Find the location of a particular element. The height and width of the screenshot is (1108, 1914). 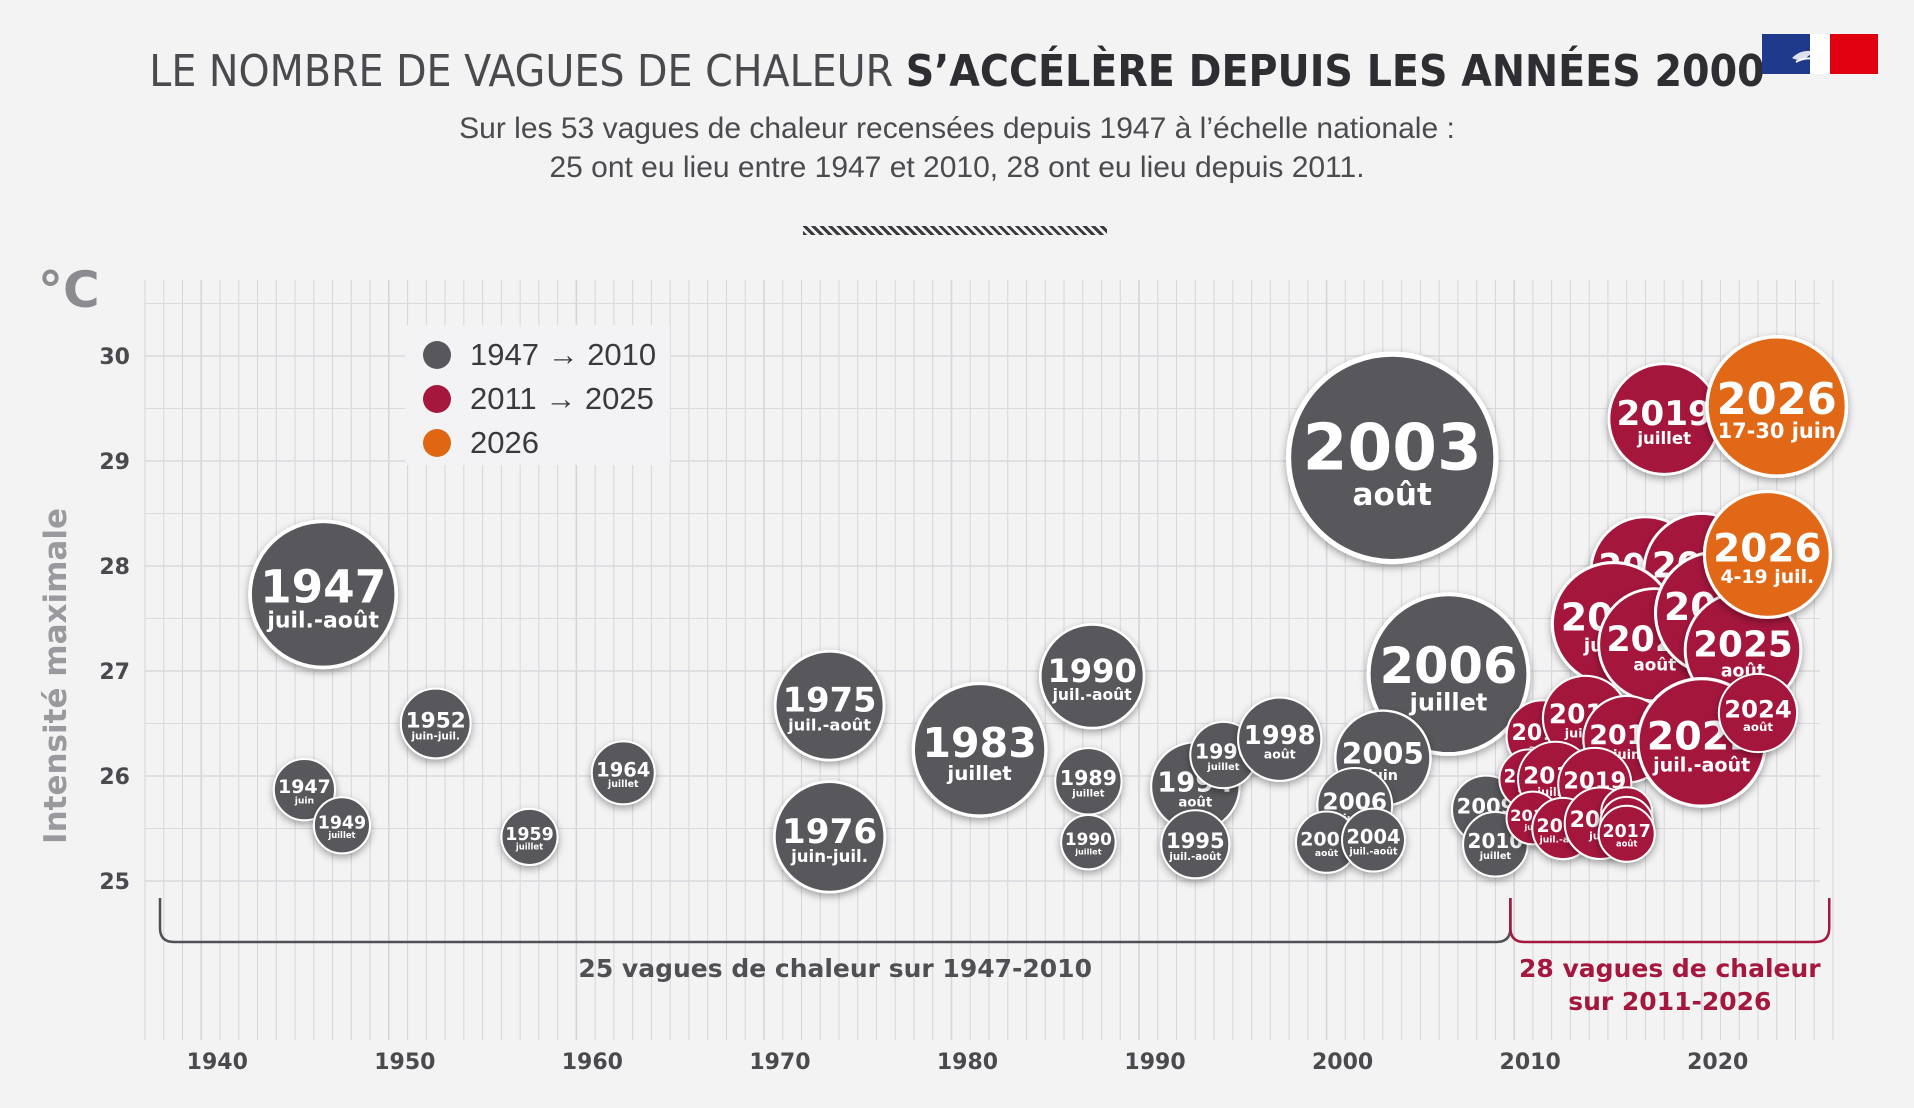

bubble-year-label: 1995 is located at coordinates (1195, 840).